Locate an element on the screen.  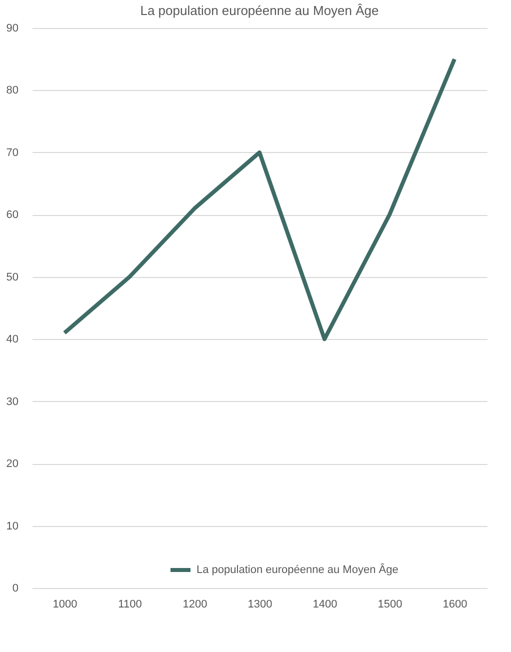
x-tick-label: 1400 is located at coordinates (325, 604).